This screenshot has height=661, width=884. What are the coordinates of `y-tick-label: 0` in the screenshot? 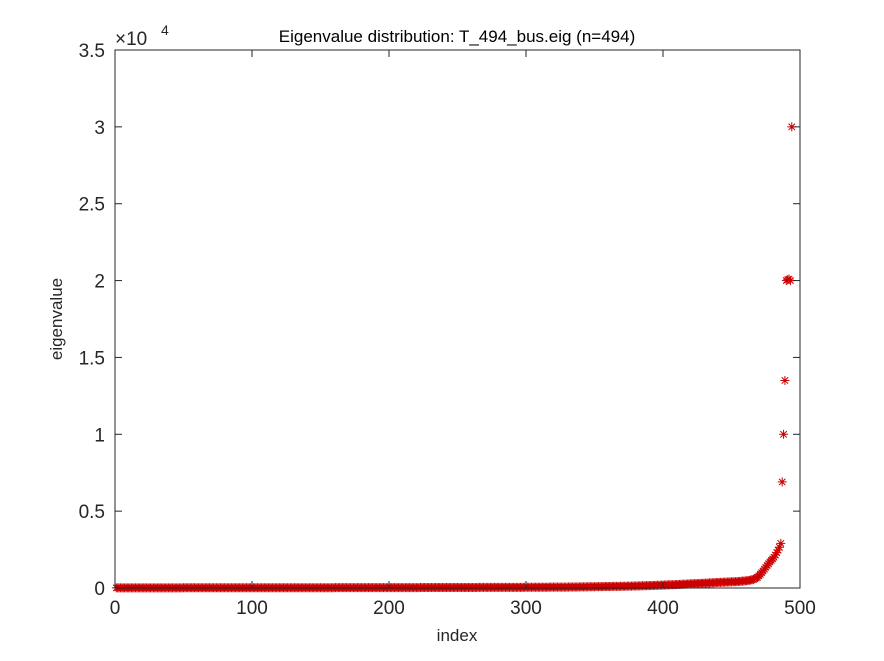 It's located at (99, 589).